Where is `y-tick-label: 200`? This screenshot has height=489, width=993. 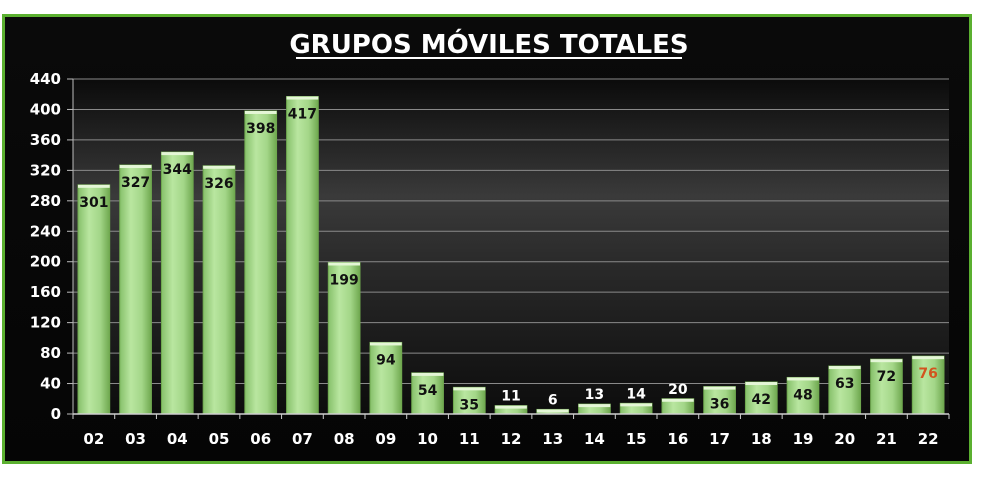 y-tick-label: 200 is located at coordinates (45, 262).